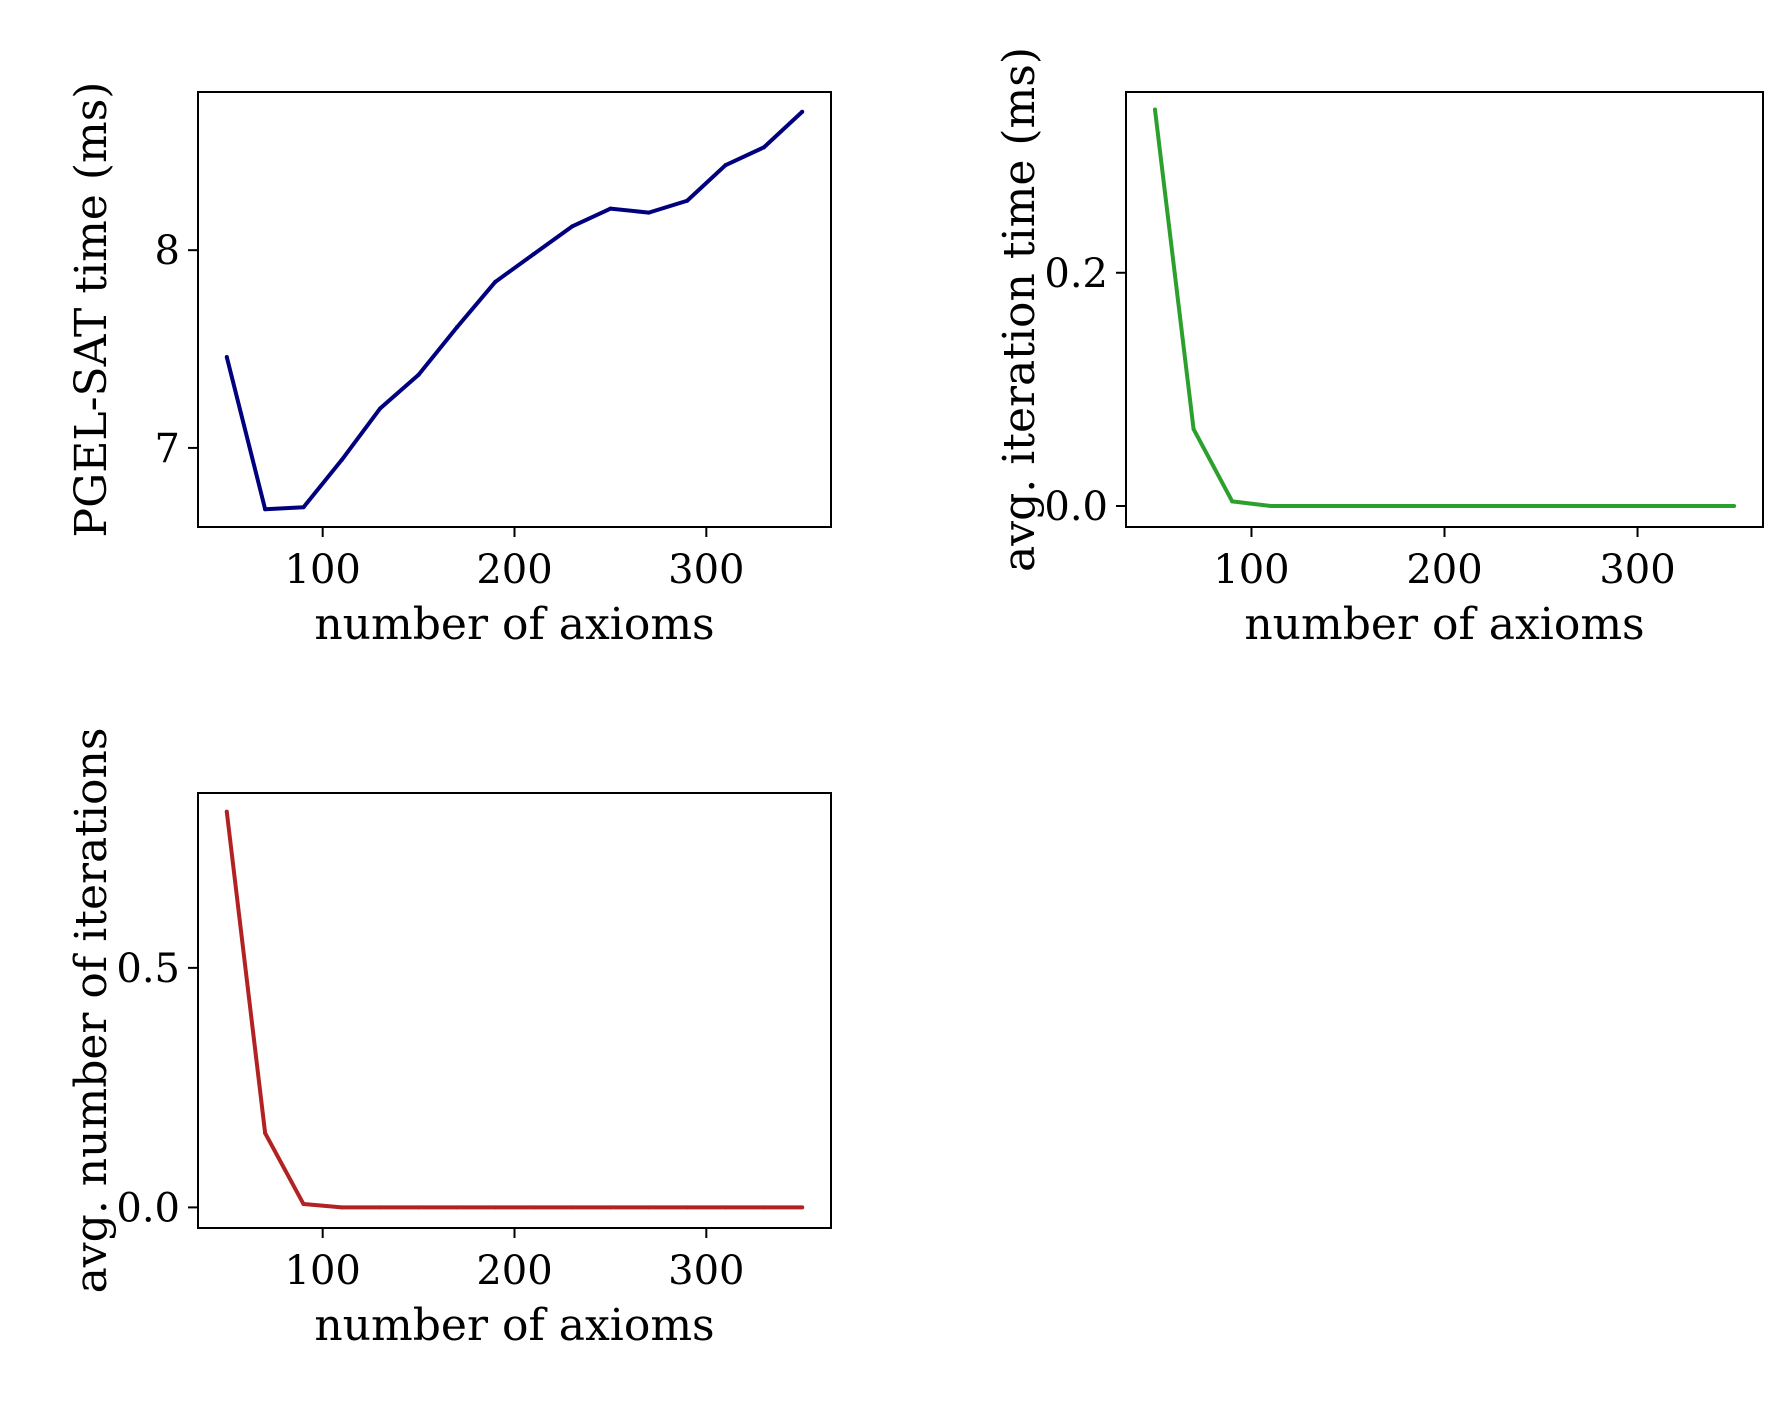 This screenshot has height=1409, width=1792. What do you see at coordinates (167, 251) in the screenshot?
I see `y-tick-label: 8` at bounding box center [167, 251].